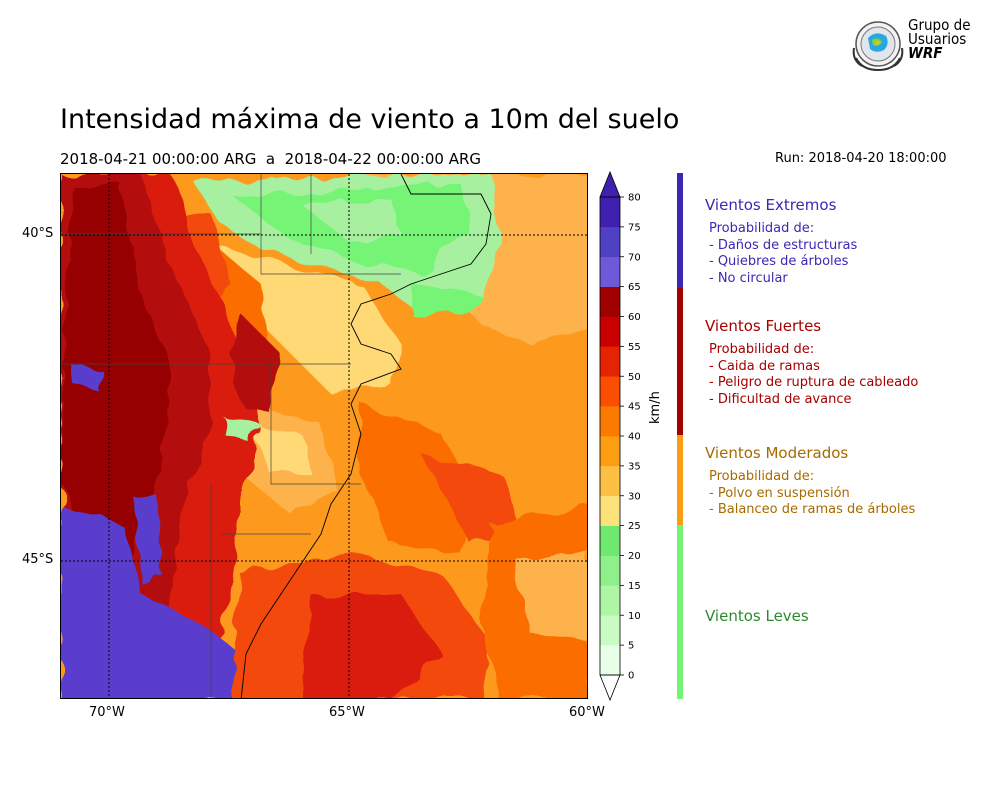  I want to click on category-bar-extremos, so click(680, 230).